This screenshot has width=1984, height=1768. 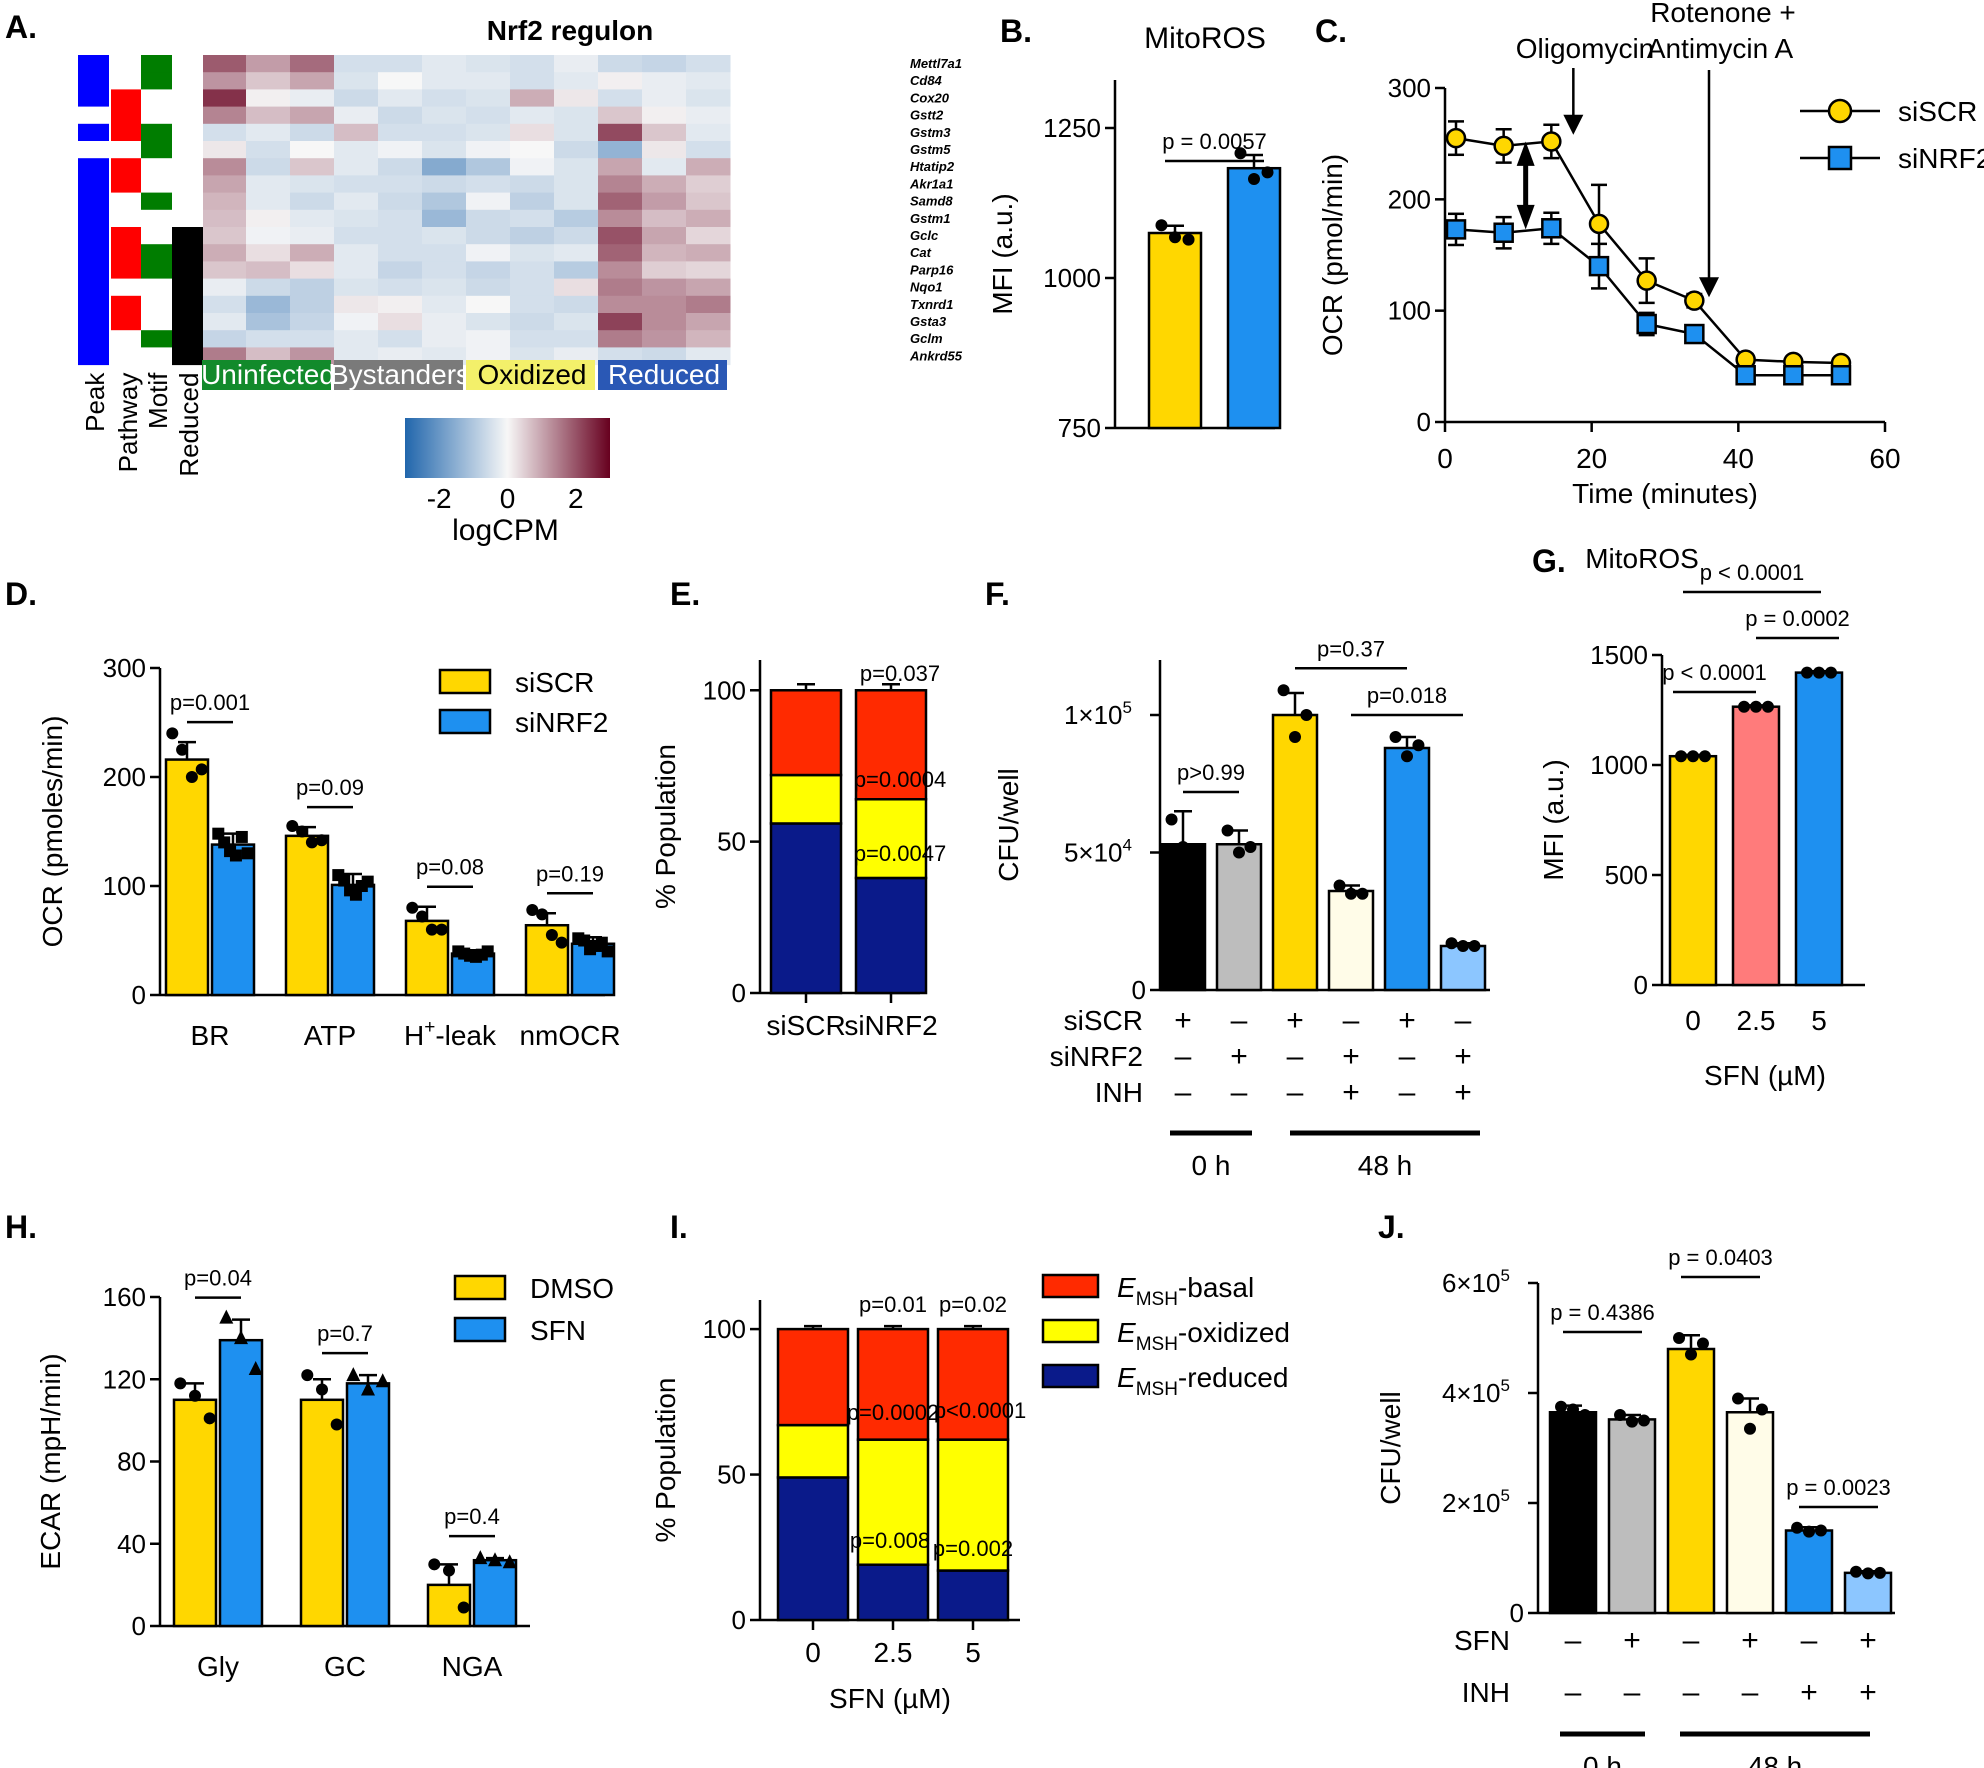 What do you see at coordinates (450, 1034) in the screenshot?
I see `x-tick-label: H+-leak` at bounding box center [450, 1034].